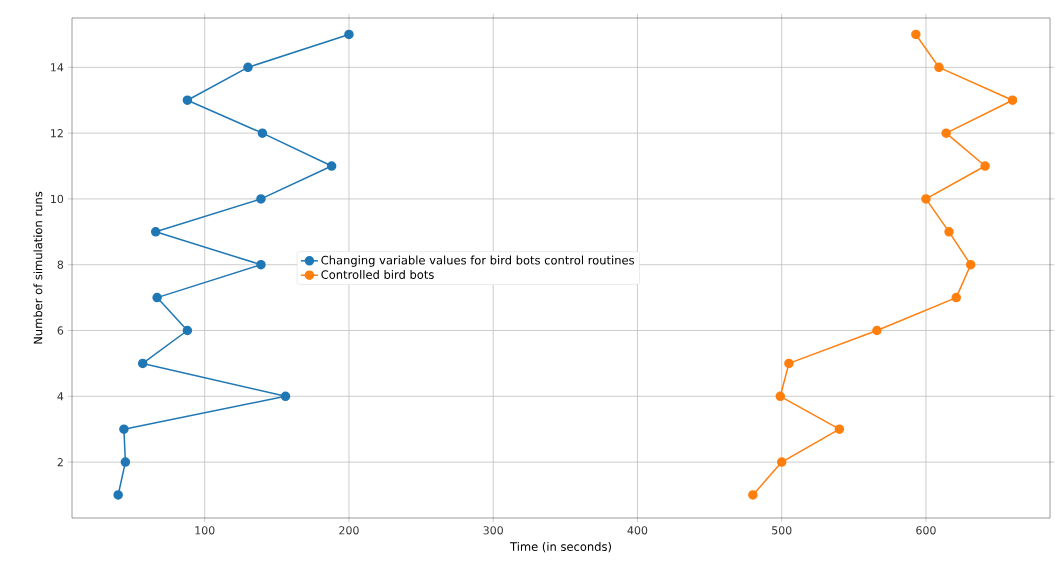 Image resolution: width=1055 pixels, height=576 pixels. What do you see at coordinates (57, 67) in the screenshot?
I see `y-tick-label: 14` at bounding box center [57, 67].